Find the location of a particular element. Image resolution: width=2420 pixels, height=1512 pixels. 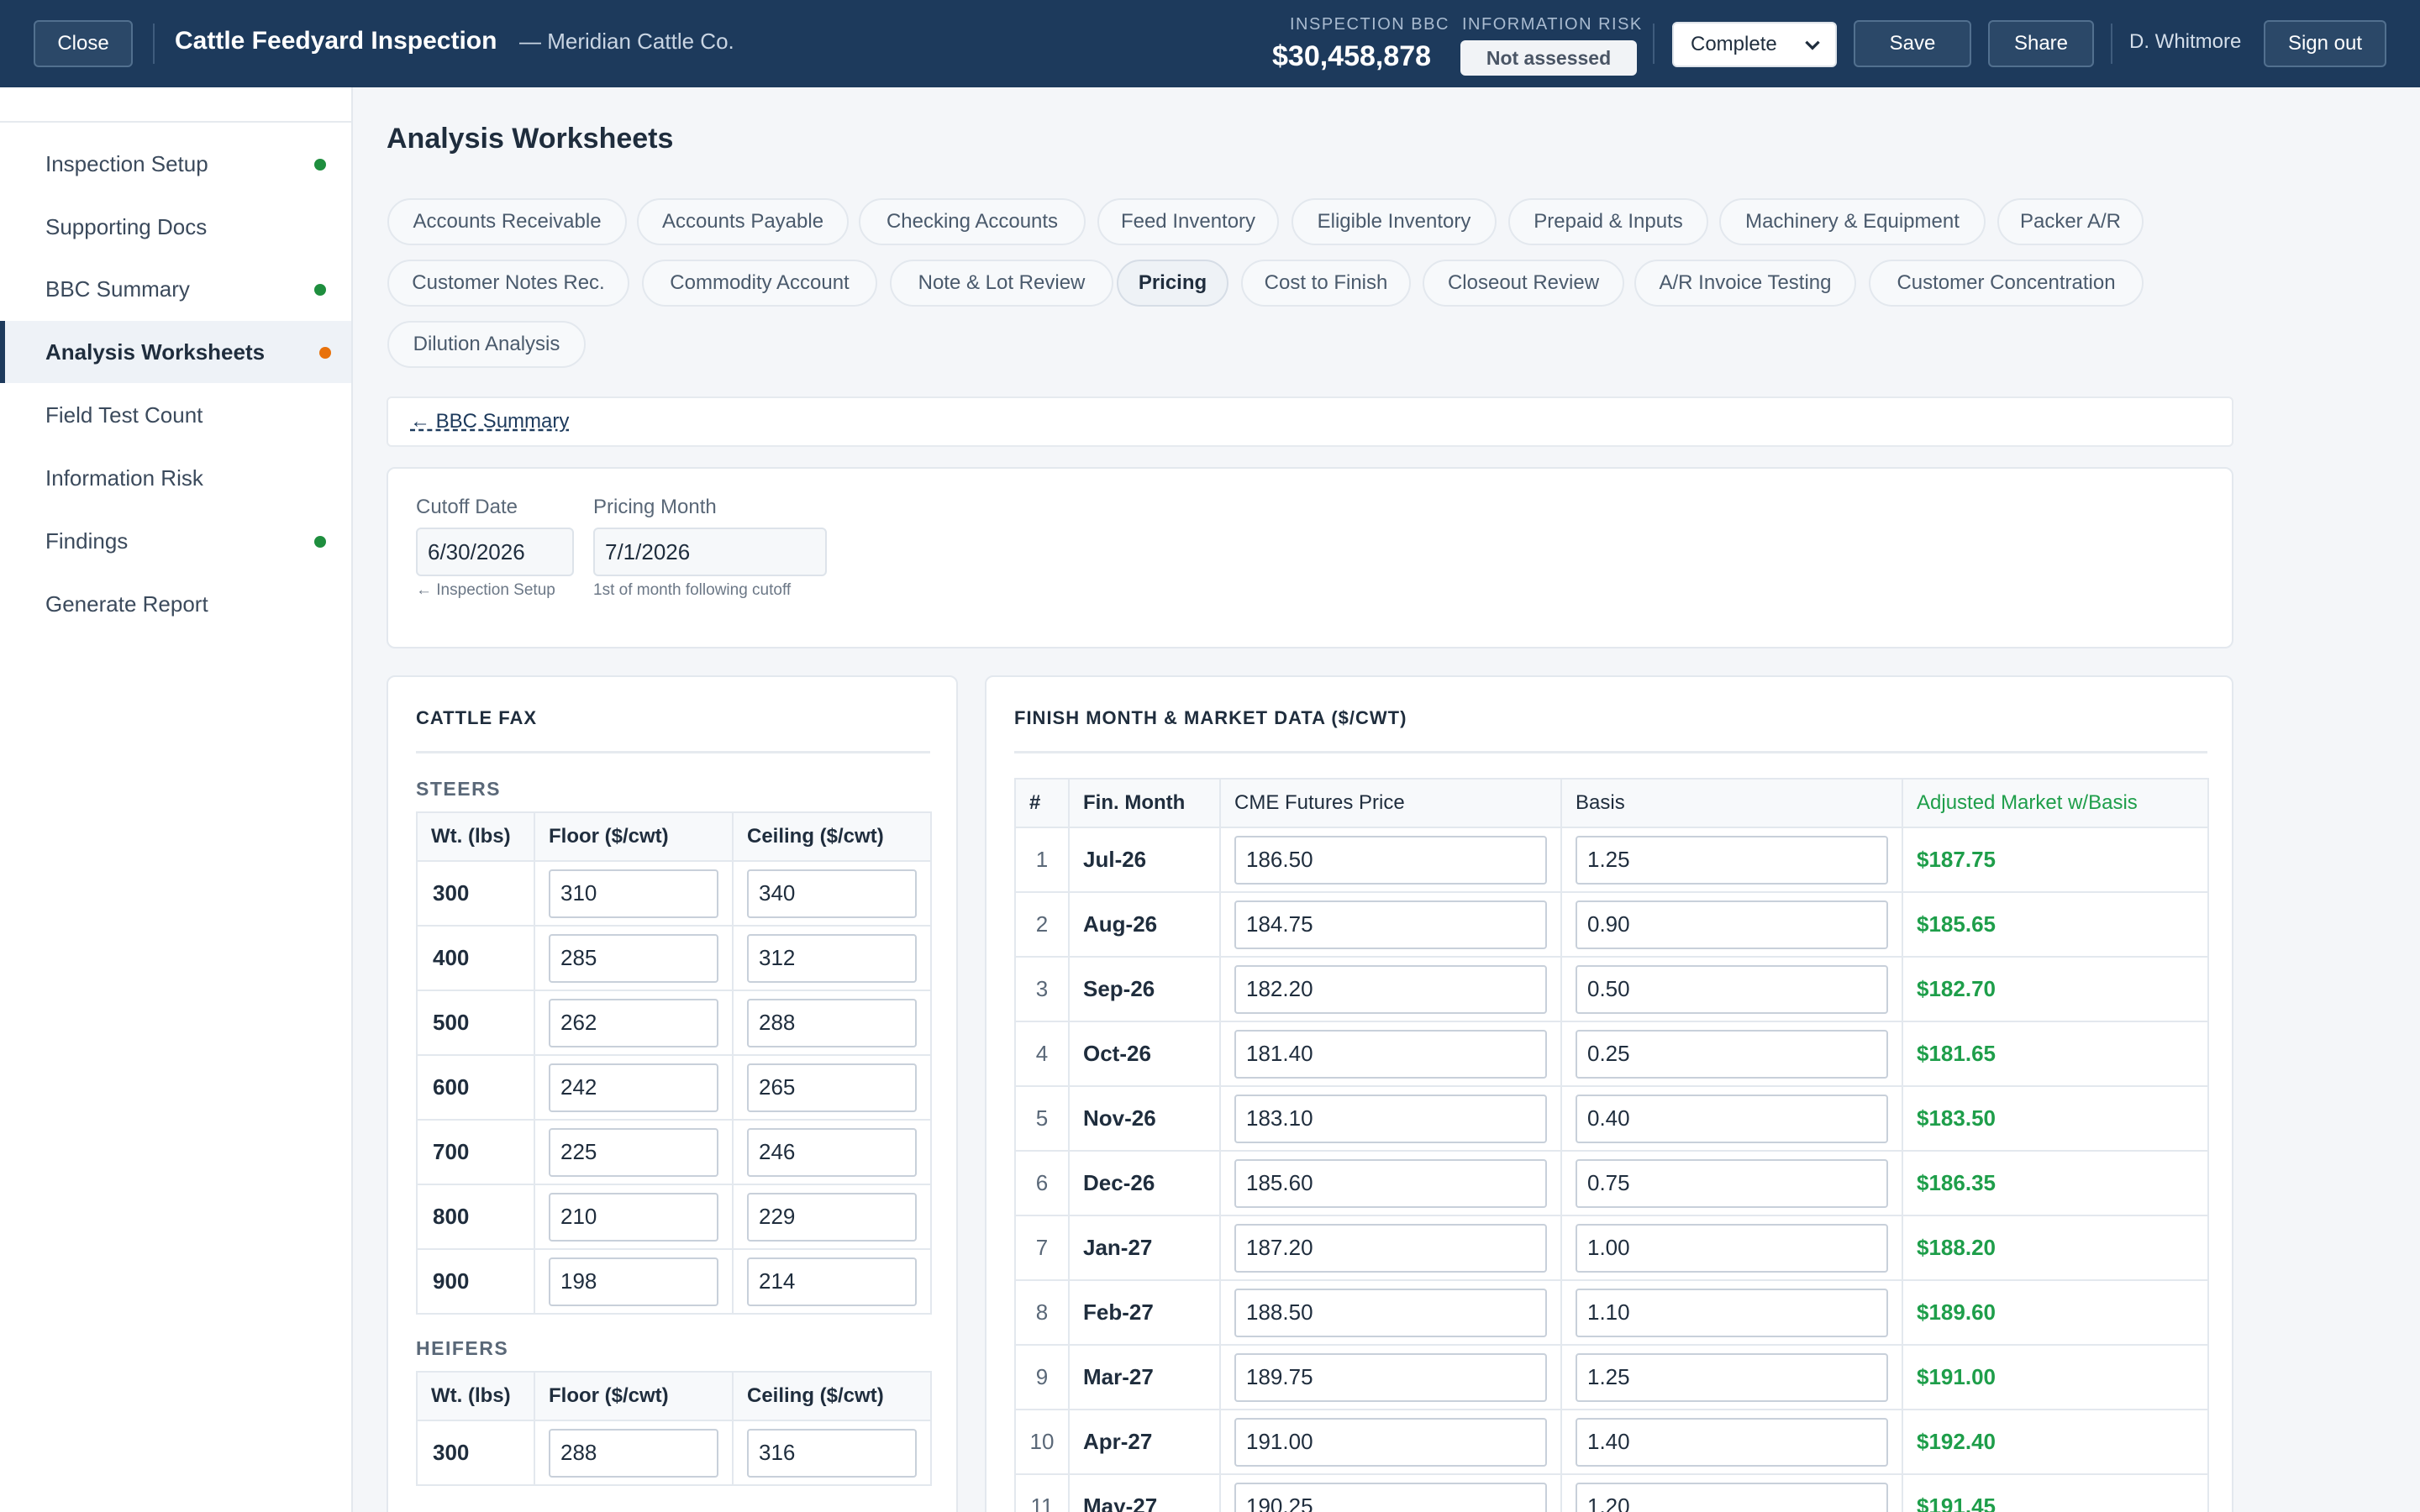

tab-commodity-account: Commodity Account is located at coordinates (759, 283).